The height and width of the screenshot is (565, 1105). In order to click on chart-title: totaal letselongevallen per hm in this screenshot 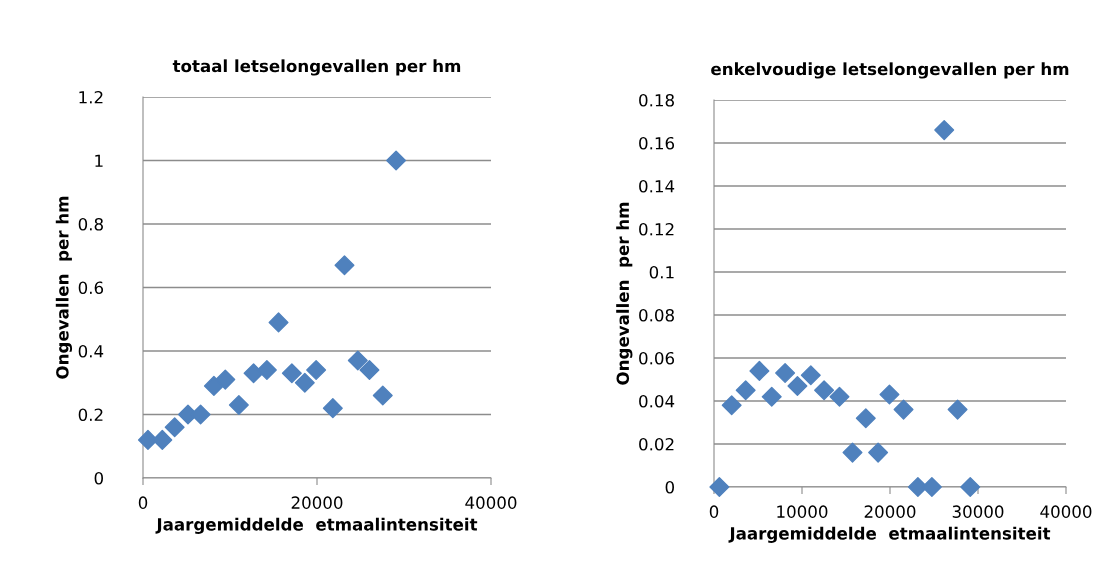, I will do `click(316, 67)`.